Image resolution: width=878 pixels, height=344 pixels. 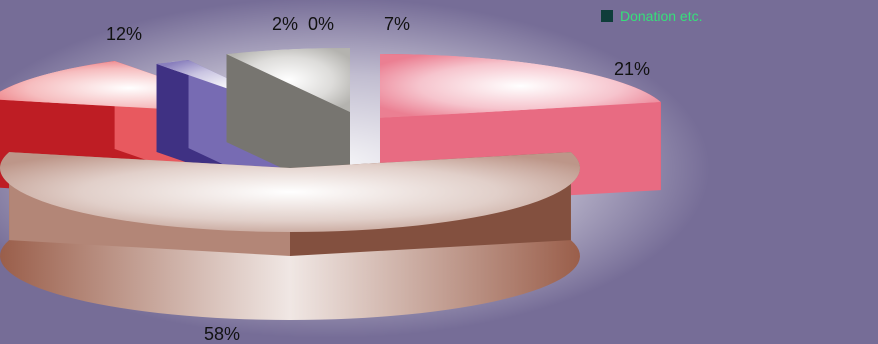 I want to click on slice-label: 21%, so click(x=632, y=69).